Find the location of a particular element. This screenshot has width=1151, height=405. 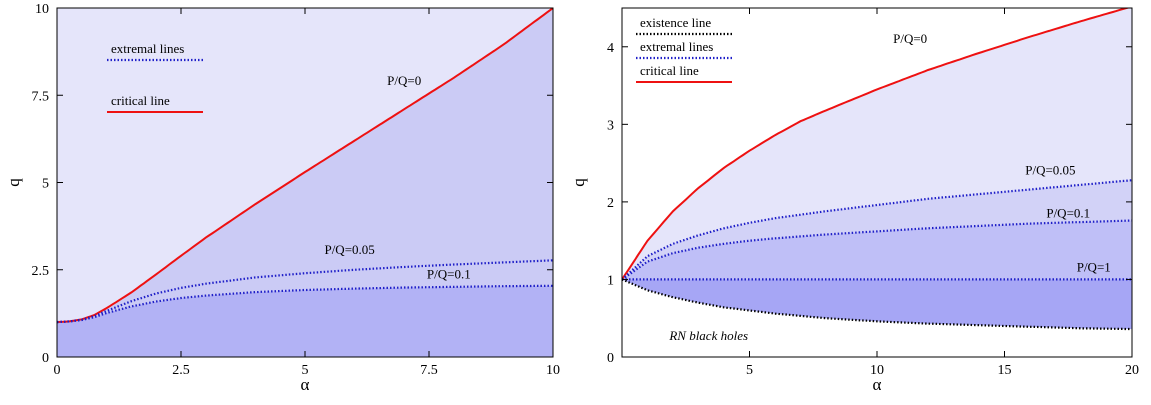

y-tick-label: 3 is located at coordinates (610, 125).